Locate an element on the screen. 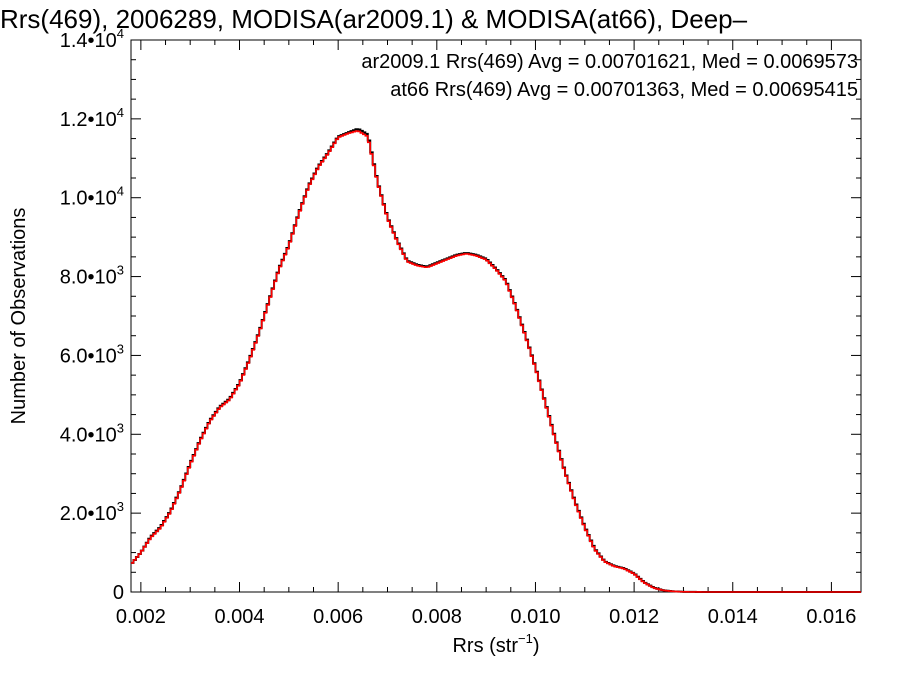  x-tick-label: 0.012 is located at coordinates (634, 617).